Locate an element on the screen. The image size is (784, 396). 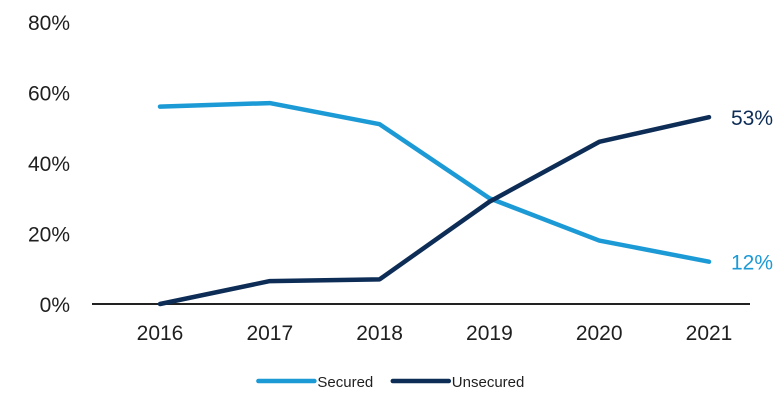
y-tick-label-20: 20% is located at coordinates (49, 235).